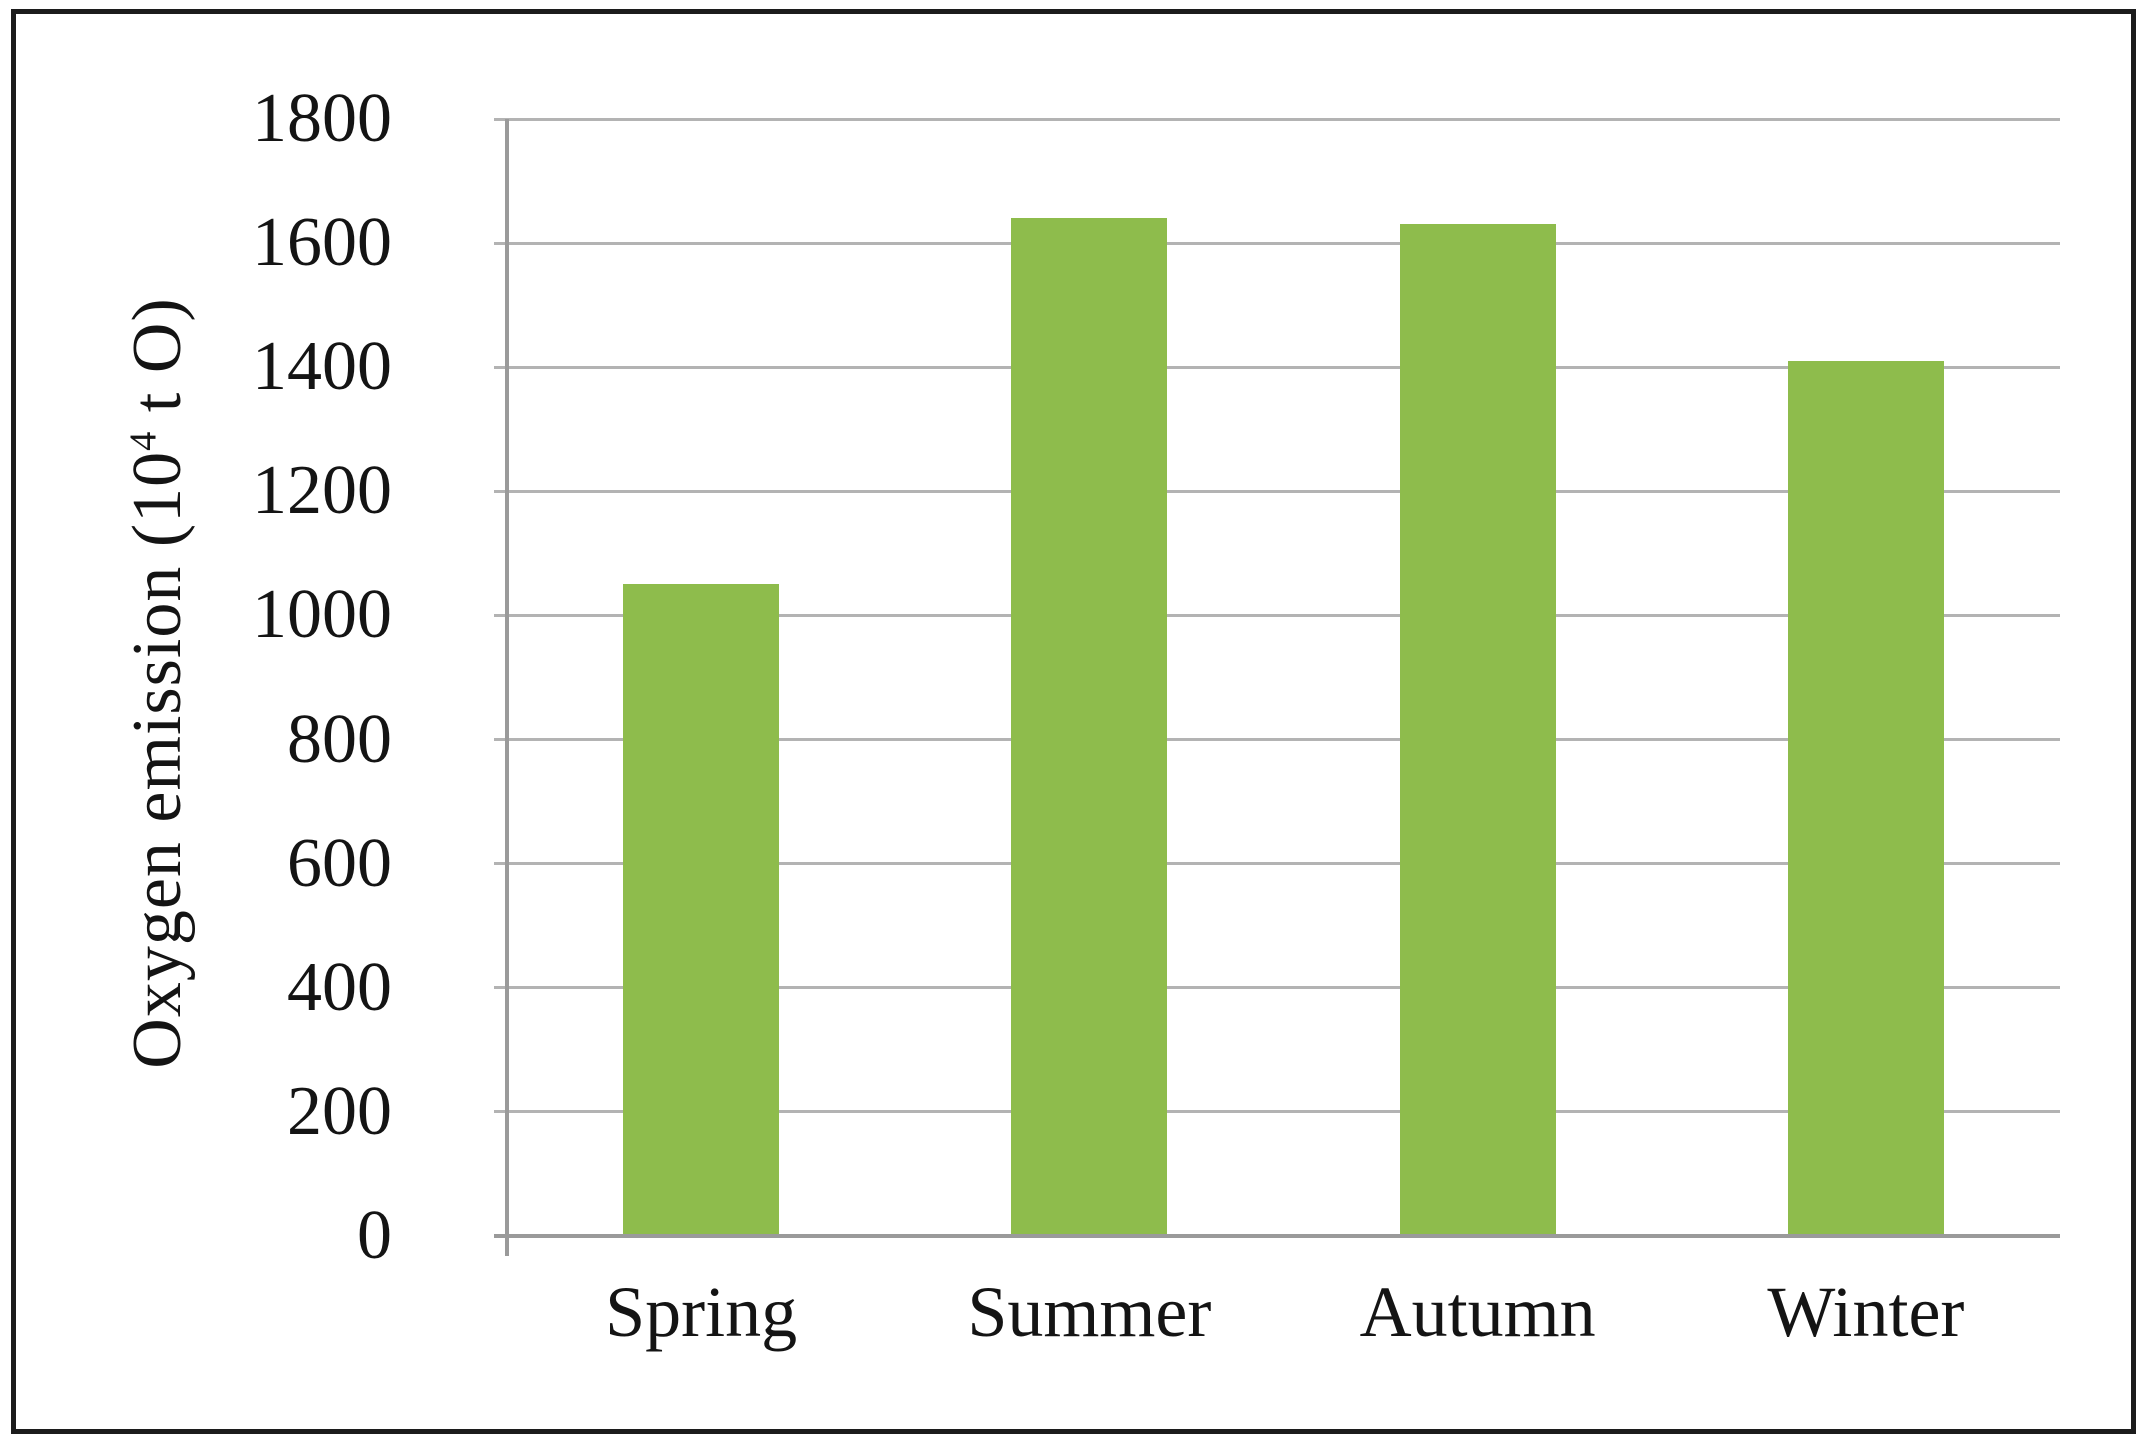 This screenshot has width=2147, height=1447. What do you see at coordinates (322, 615) in the screenshot?
I see `y-tick-label: 1000` at bounding box center [322, 615].